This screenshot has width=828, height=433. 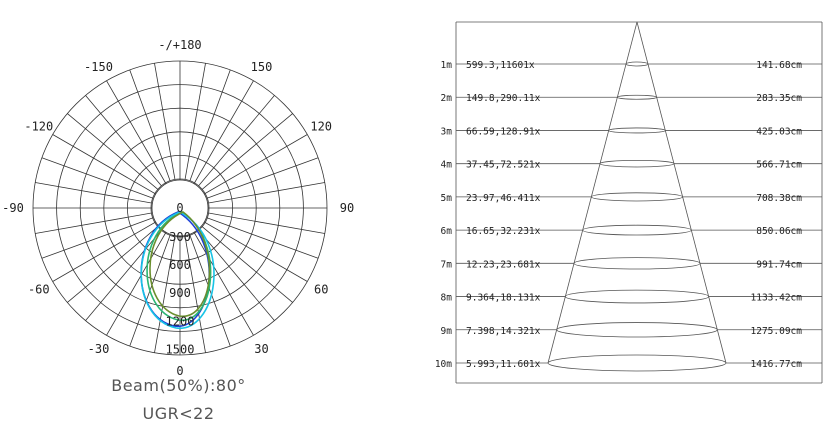 I want to click on angle-label: 120, so click(x=321, y=127).